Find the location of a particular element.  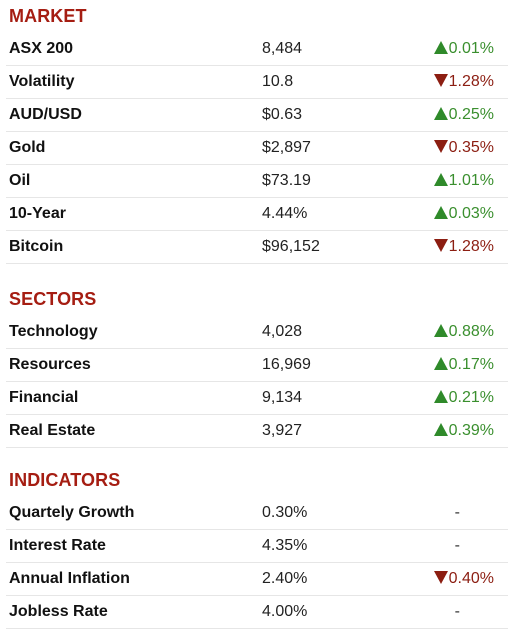

row-change-value: 0.03% is located at coordinates (471, 213).